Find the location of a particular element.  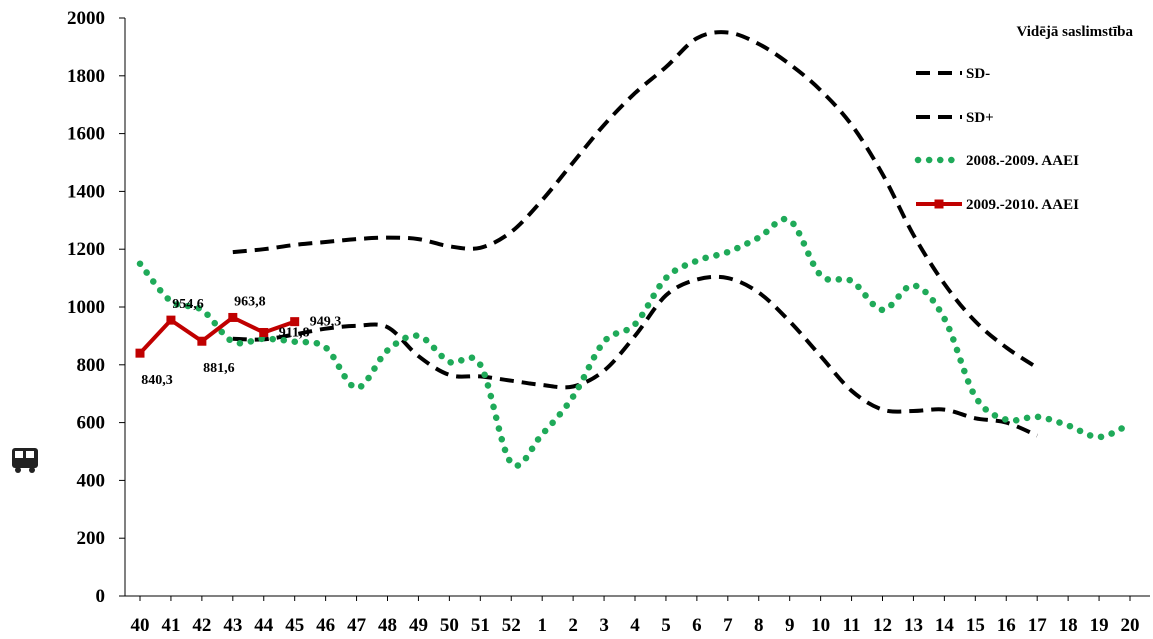

x-tick-label: 40 is located at coordinates (140, 625).